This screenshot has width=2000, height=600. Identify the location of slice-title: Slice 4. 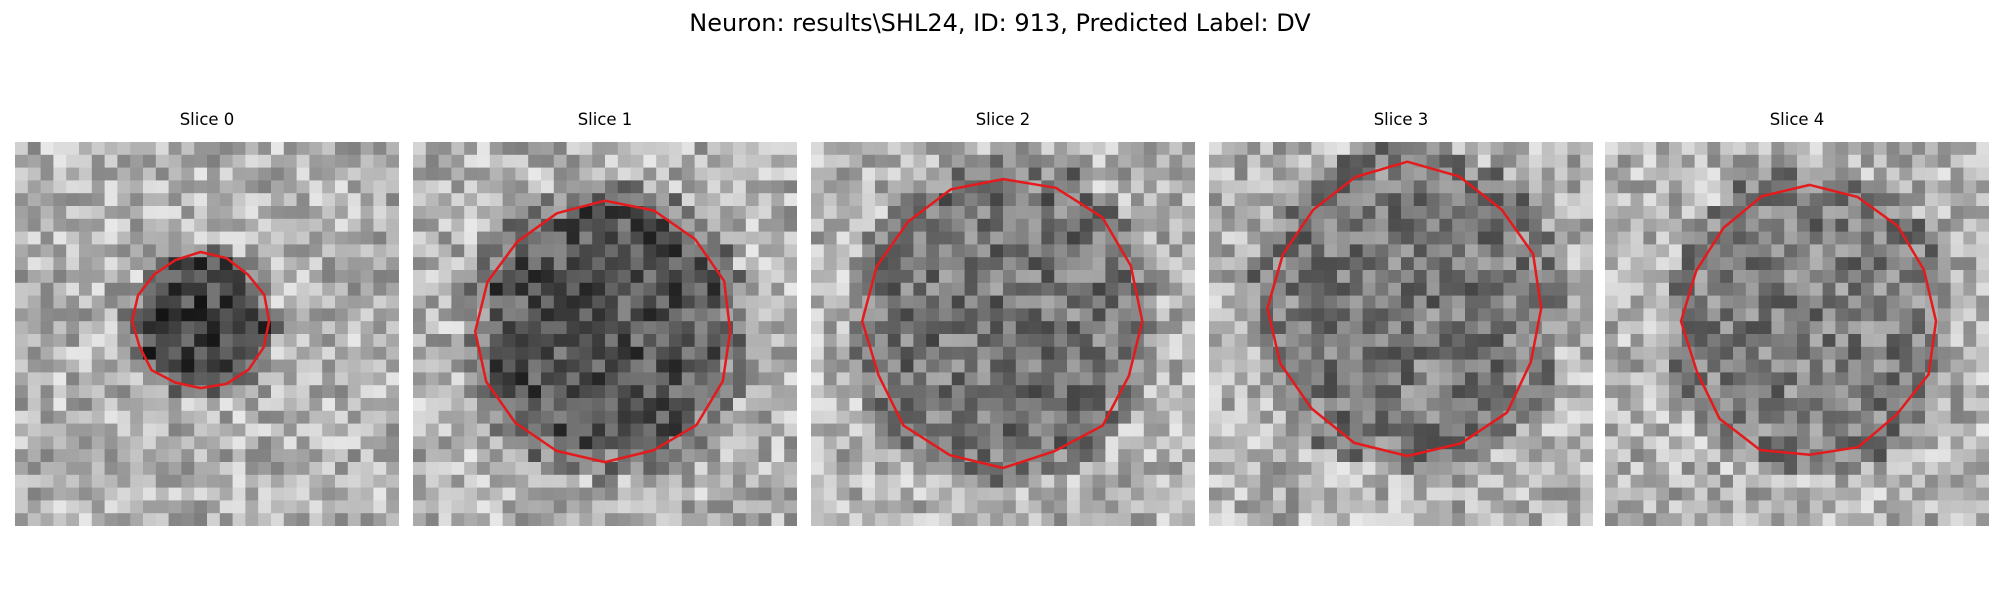
(1797, 120).